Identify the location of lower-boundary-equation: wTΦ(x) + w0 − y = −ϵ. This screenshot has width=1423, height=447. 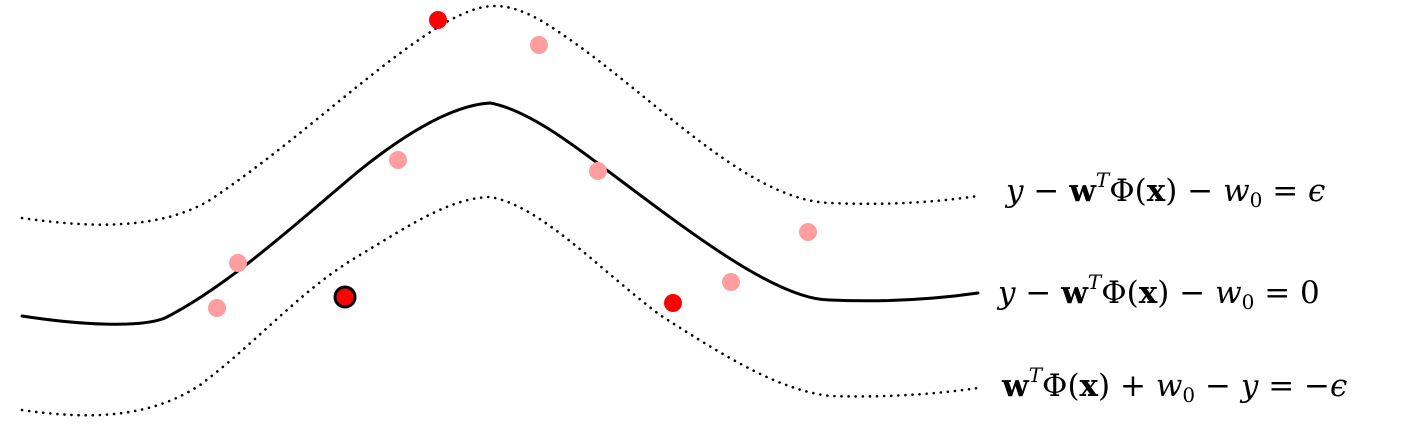
(1175, 385).